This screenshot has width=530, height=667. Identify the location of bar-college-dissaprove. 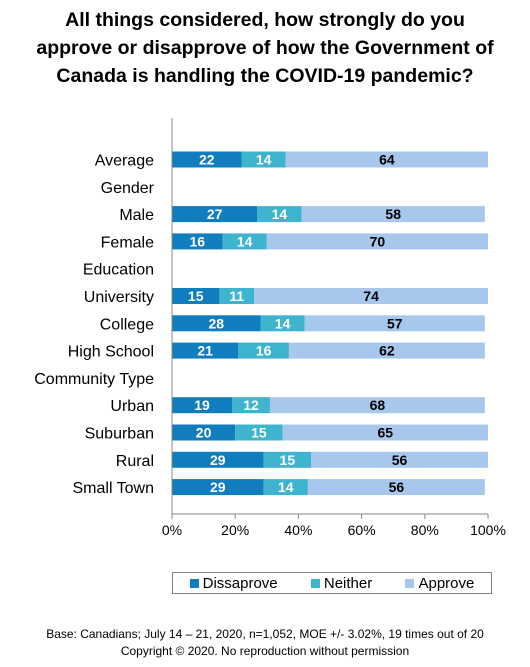
(216, 323).